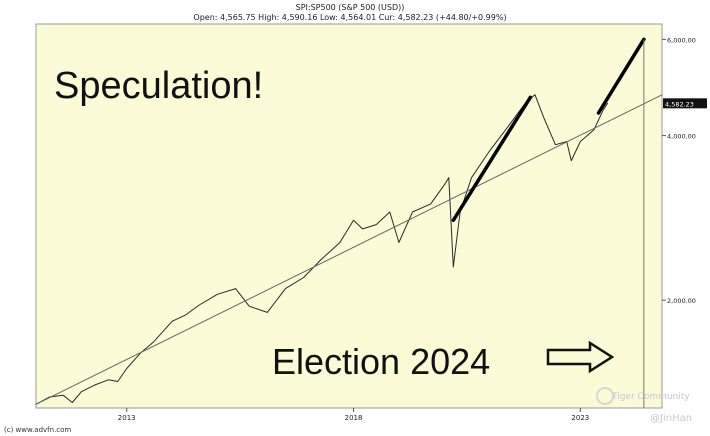 The image size is (710, 436). Describe the element at coordinates (679, 104) in the screenshot. I see `current-value-label: 4,582.23` at that location.